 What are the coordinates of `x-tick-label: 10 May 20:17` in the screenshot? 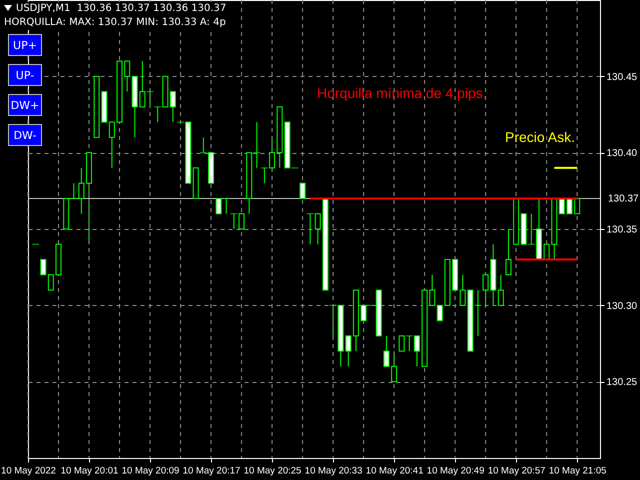 It's located at (211, 471).